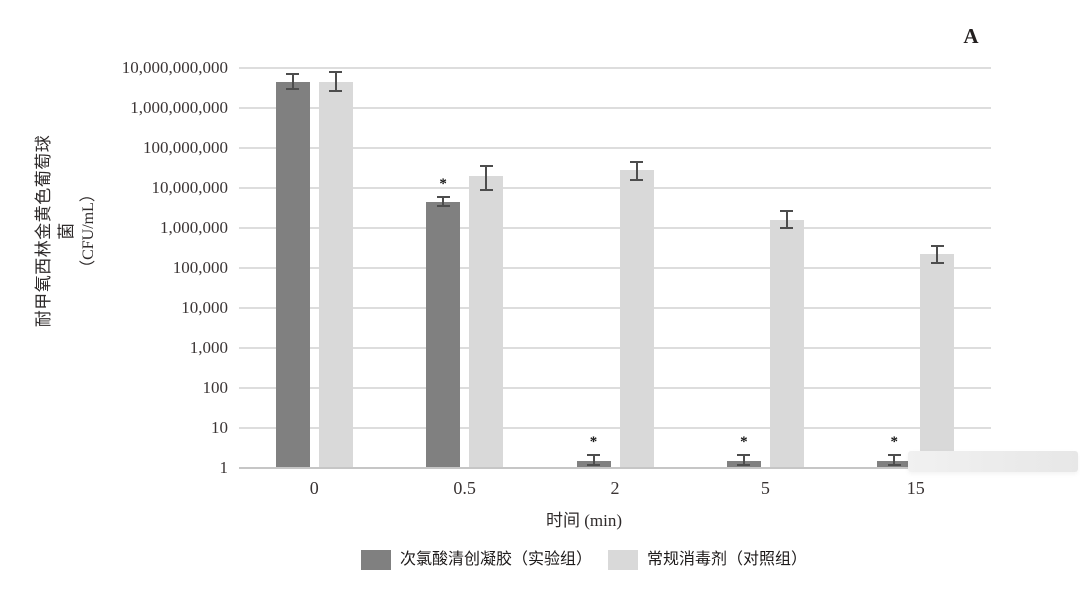 The height and width of the screenshot is (589, 1080). Describe the element at coordinates (174, 67) in the screenshot. I see `y-tick-label: 10,000,000,000` at that location.